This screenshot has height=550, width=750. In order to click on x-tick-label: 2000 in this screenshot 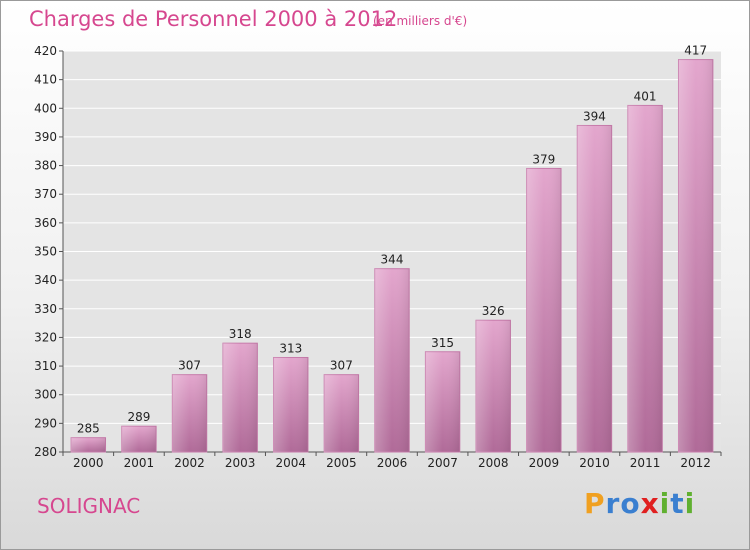, I will do `click(88, 463)`.